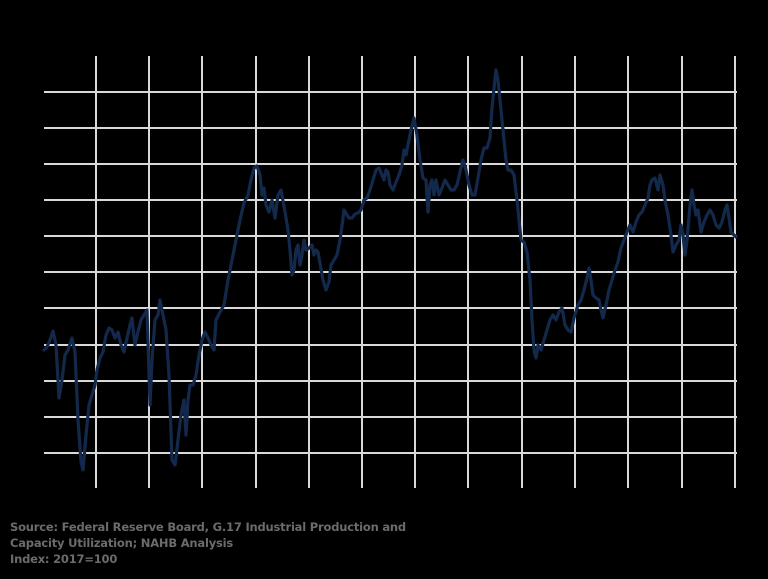 The width and height of the screenshot is (768, 579). I want to click on index-base-note: Index: 2017=100, so click(64, 559).